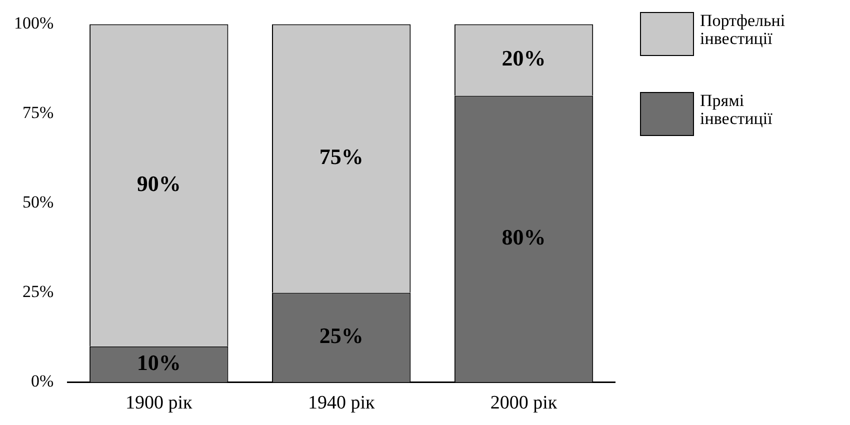 This screenshot has width=850, height=425. Describe the element at coordinates (743, 29) in the screenshot. I see `text: Портфельні інвестиції` at that location.